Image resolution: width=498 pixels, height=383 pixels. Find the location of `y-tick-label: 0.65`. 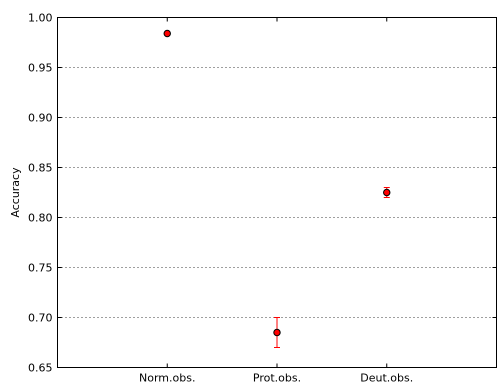

y-tick-label: 0.65 is located at coordinates (40, 368).